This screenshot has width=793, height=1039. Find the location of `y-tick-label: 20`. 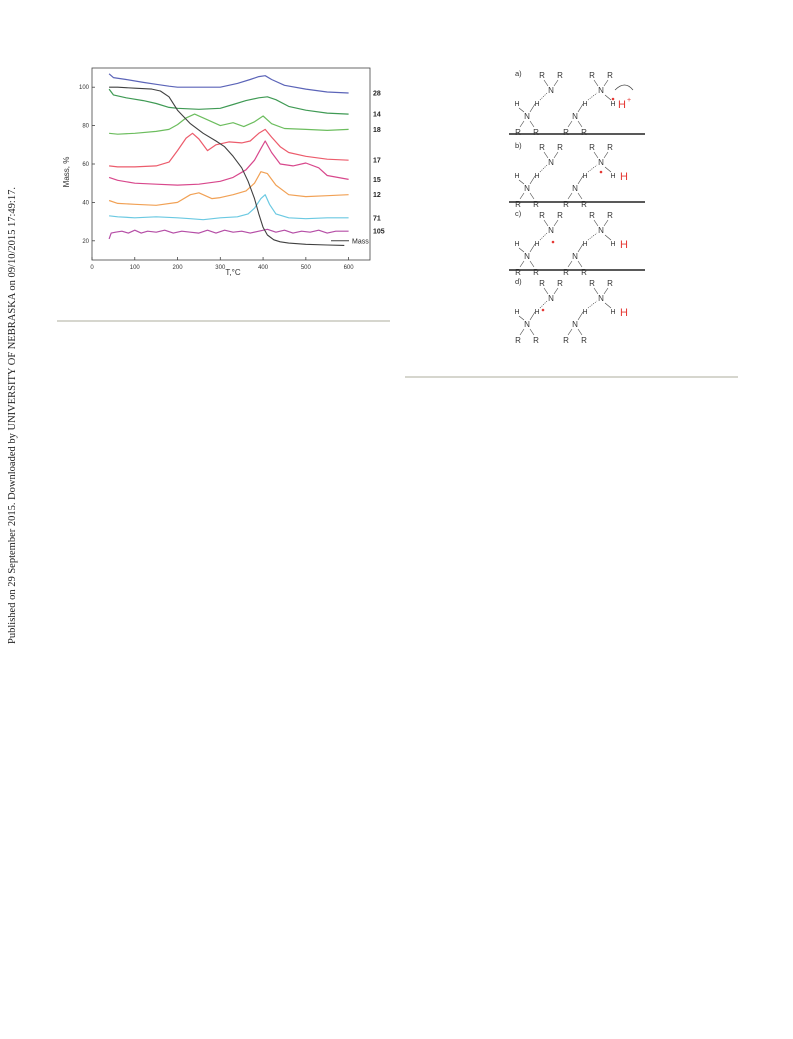

y-tick-label: 20 is located at coordinates (85, 242).